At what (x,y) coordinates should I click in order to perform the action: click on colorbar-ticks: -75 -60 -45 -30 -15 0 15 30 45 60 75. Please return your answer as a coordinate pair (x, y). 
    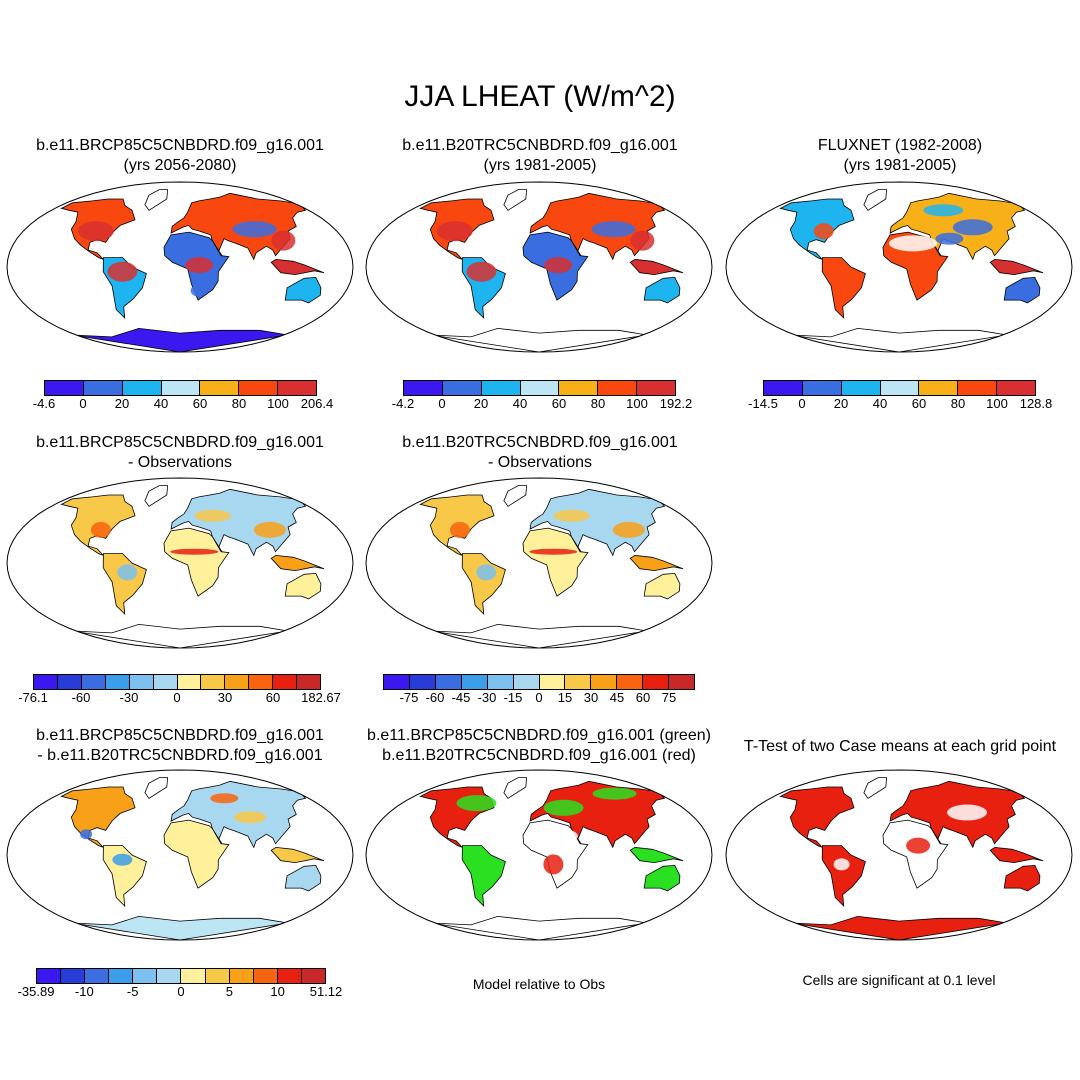
    Looking at the image, I should click on (539, 698).